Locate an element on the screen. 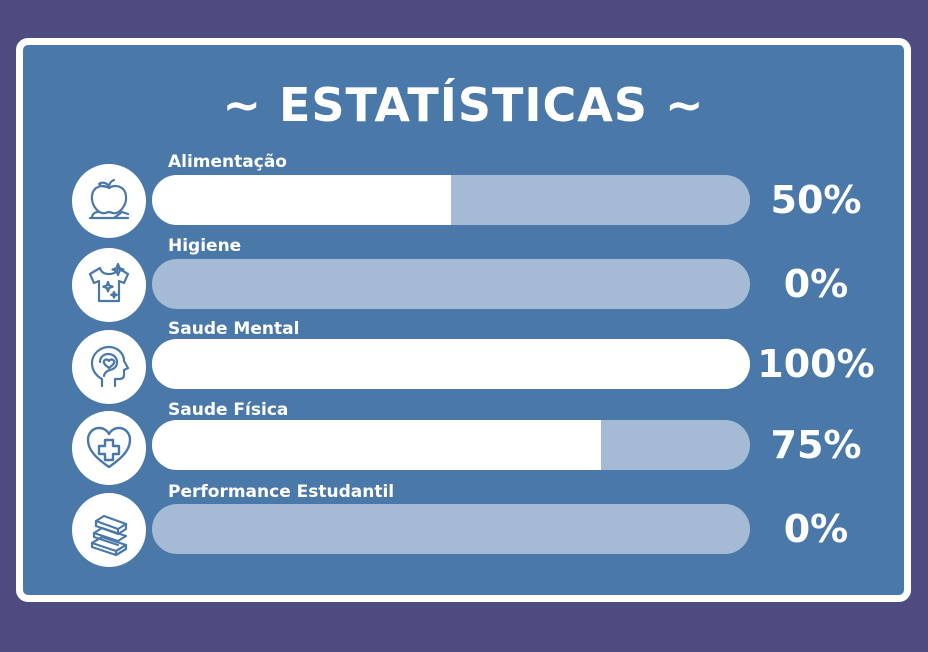  books-stack-icon is located at coordinates (109, 530).